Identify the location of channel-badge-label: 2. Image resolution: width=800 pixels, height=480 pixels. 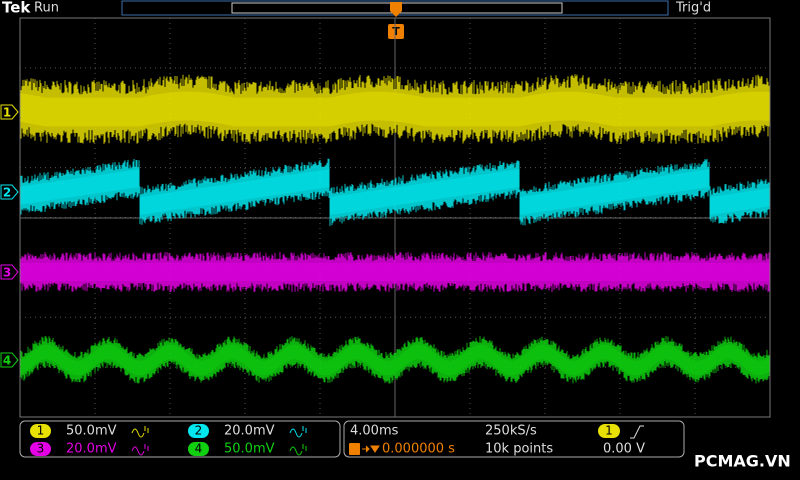
(199, 431).